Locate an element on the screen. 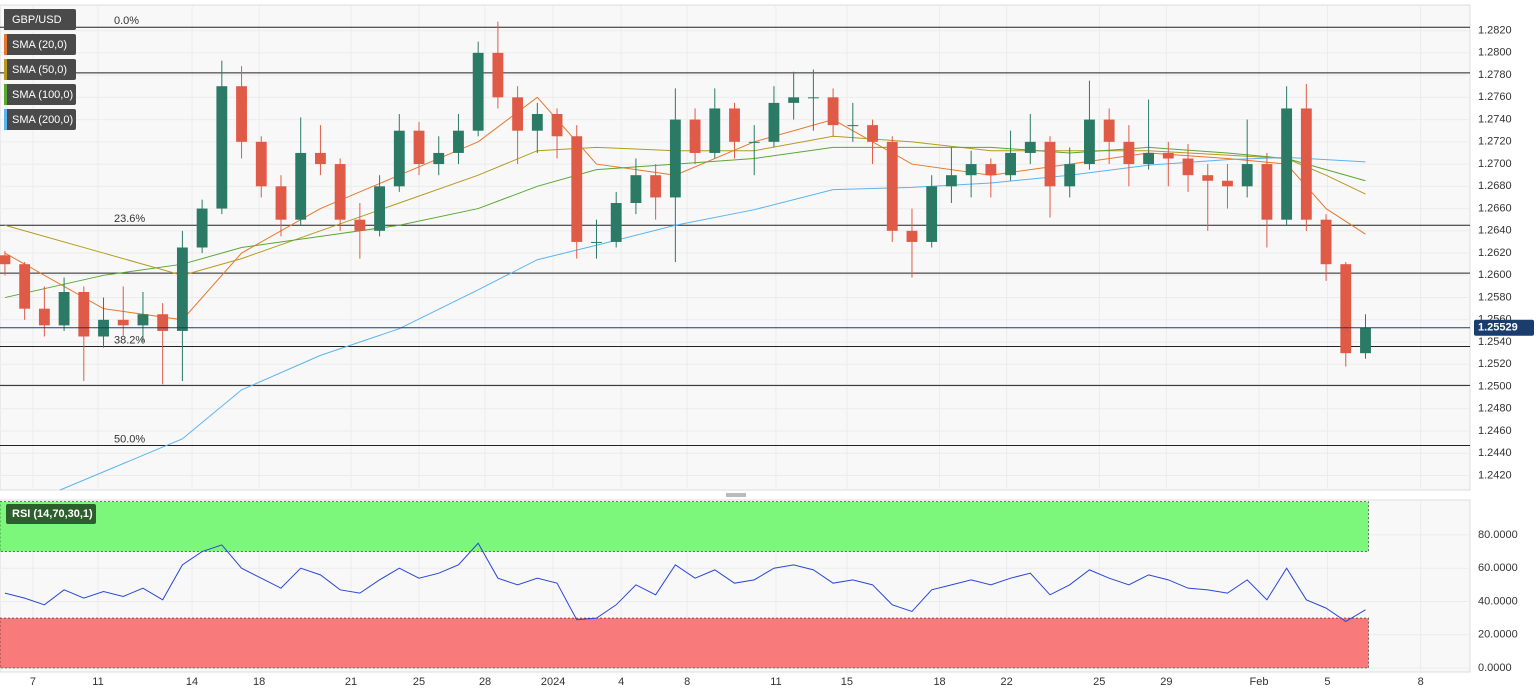 Image resolution: width=1536 pixels, height=699 pixels. y-tick-label: 1.2780 is located at coordinates (1495, 75).